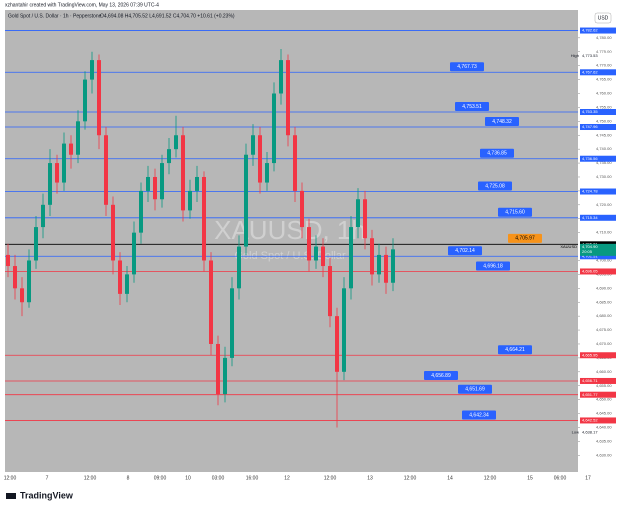 The image size is (625, 510). I want to click on low-label: 4,638.17, so click(590, 432).